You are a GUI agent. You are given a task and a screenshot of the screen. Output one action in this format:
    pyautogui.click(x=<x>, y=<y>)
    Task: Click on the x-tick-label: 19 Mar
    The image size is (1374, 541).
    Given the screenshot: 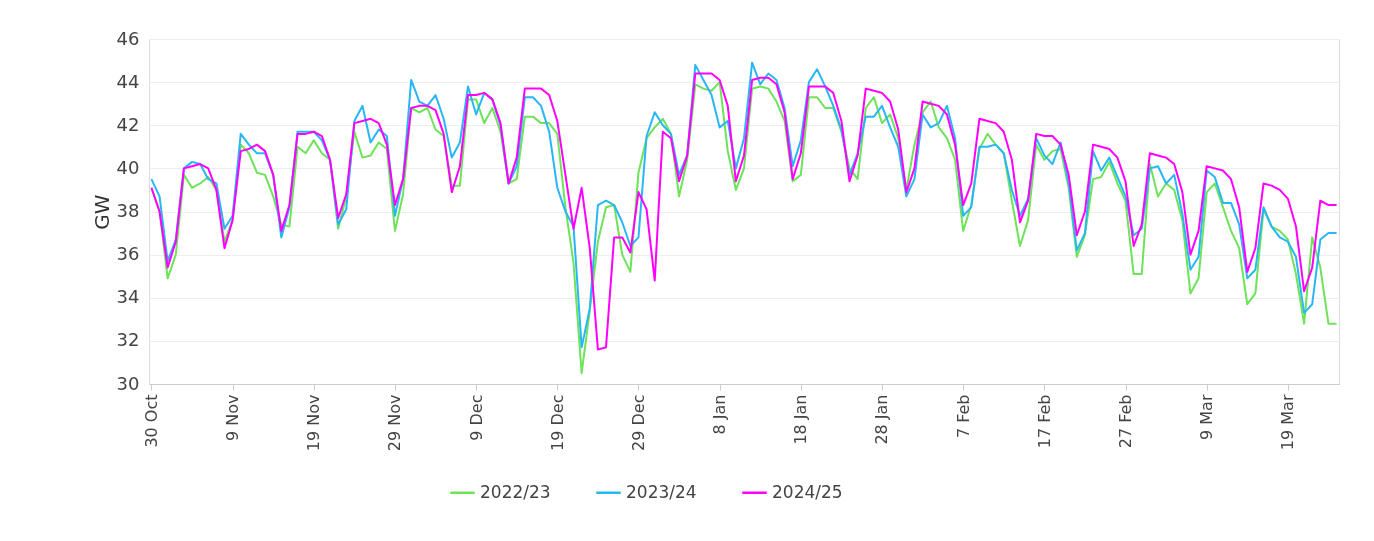 What is the action you would take?
    pyautogui.click(x=1288, y=422)
    